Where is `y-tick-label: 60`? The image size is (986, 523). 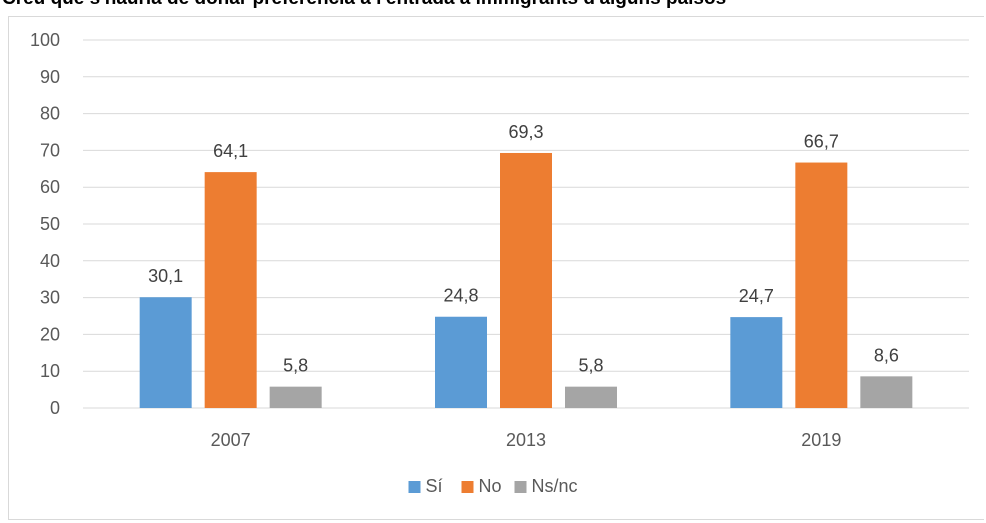 y-tick-label: 60 is located at coordinates (50, 187).